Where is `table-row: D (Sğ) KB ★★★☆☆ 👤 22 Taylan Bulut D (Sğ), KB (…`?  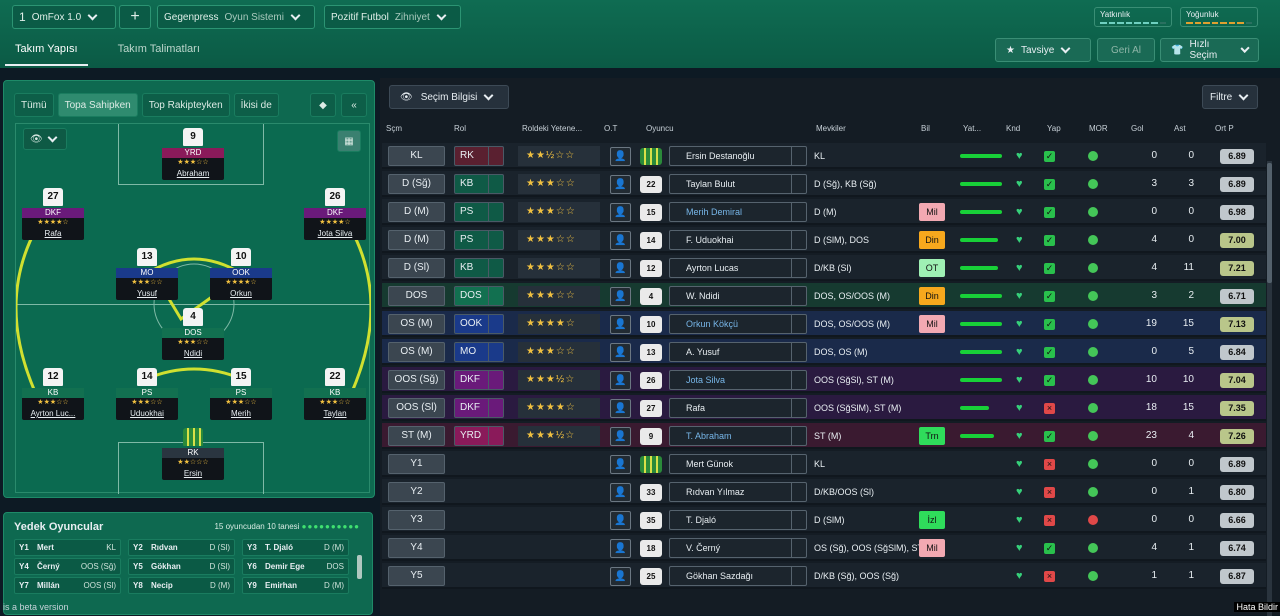 table-row: D (Sğ) KB ★★★☆☆ 👤 22 Taylan Bulut D (Sğ), KB (… is located at coordinates (824, 184).